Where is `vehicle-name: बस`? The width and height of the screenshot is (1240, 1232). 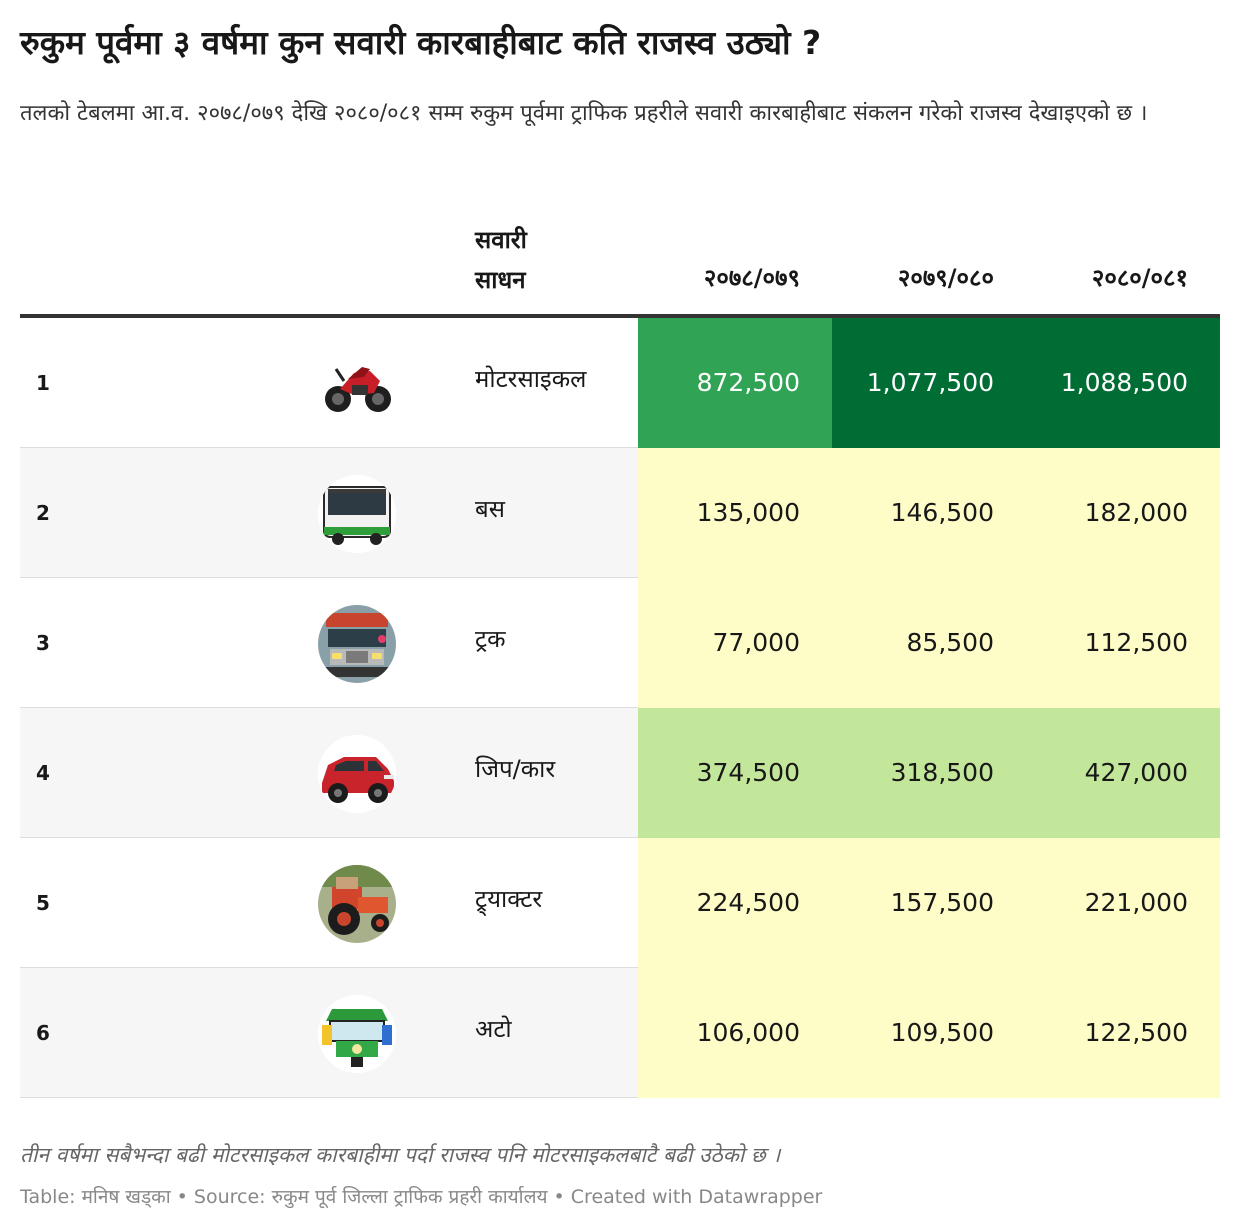
vehicle-name: बस is located at coordinates (490, 509).